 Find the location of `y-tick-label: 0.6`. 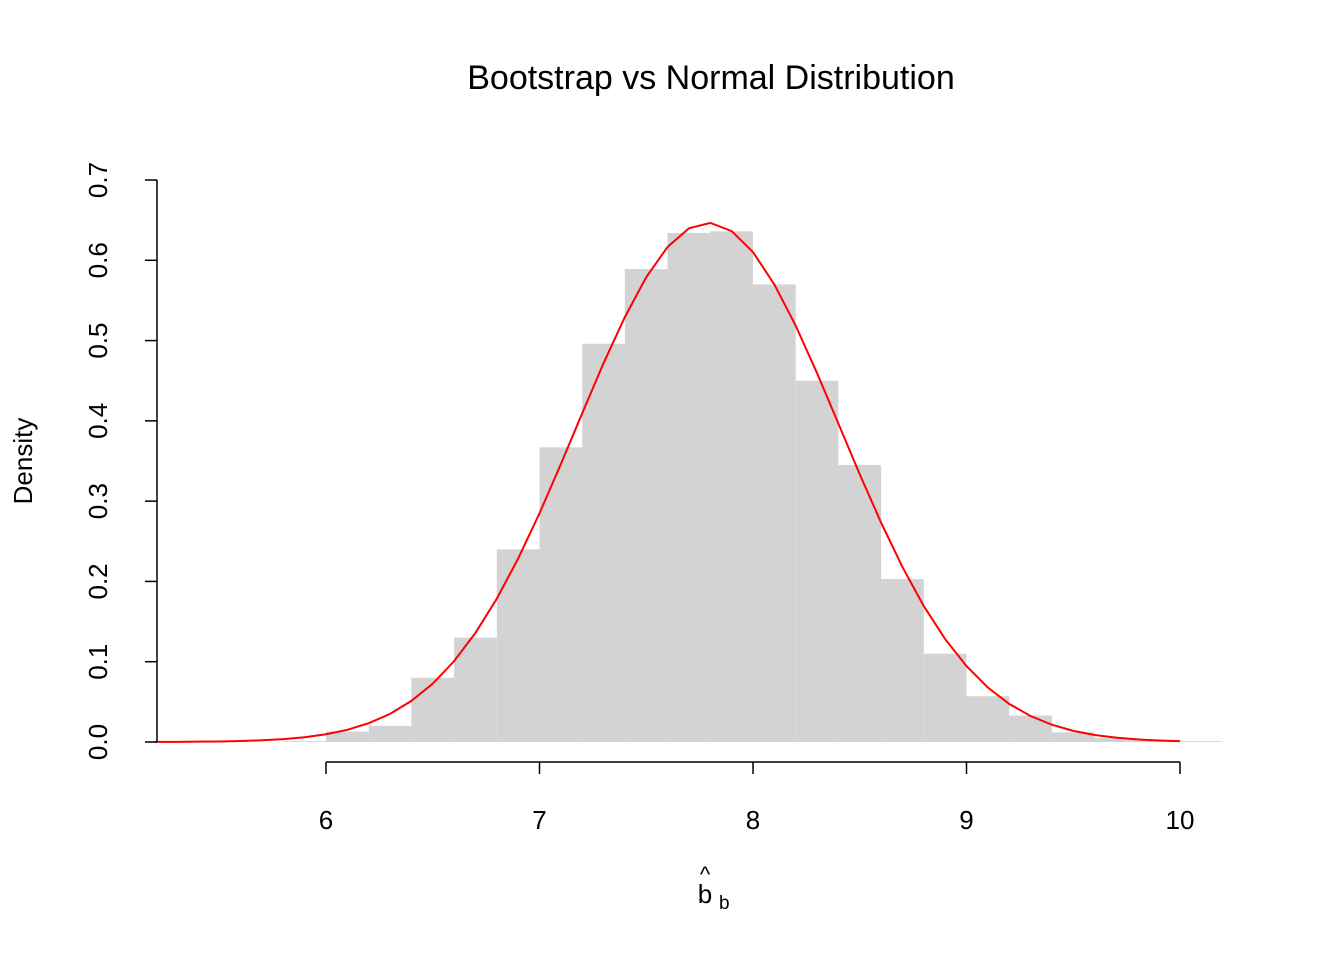

y-tick-label: 0.6 is located at coordinates (98, 260).